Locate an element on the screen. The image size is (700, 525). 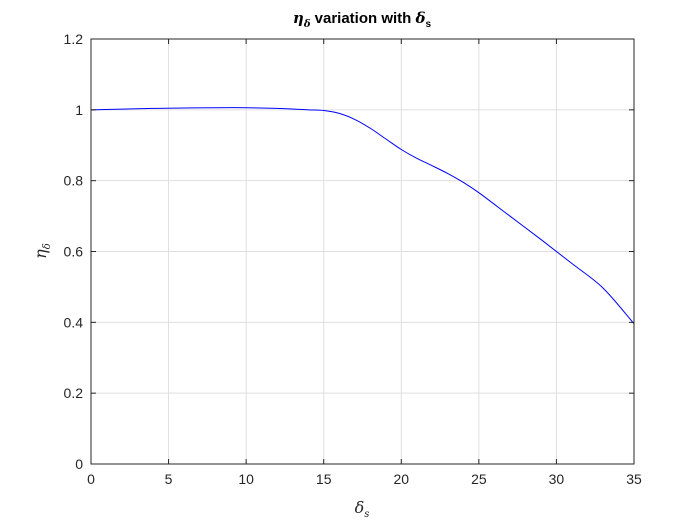
x-tick-label: 20 is located at coordinates (401, 479).